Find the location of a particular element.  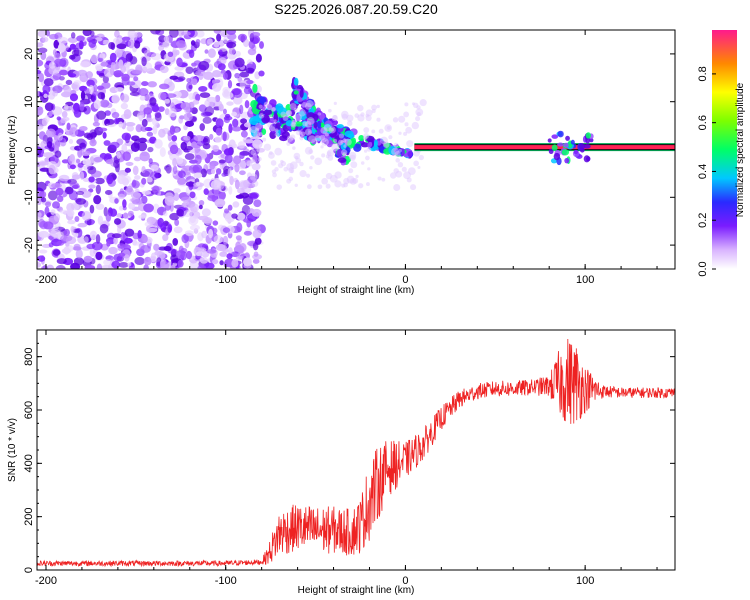

colorbar-label: Normalized spectral amplitude is located at coordinates (740, 149).